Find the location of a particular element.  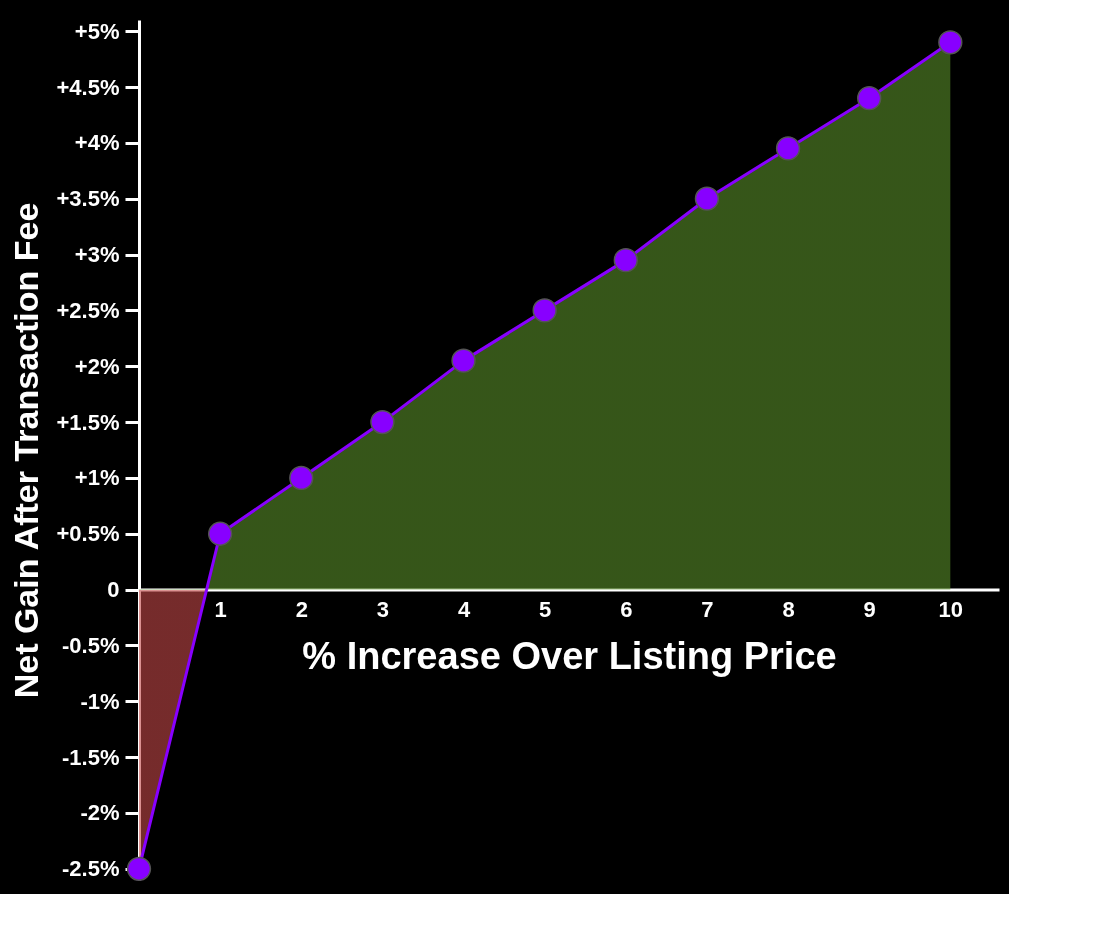

y-tick-label: +2% is located at coordinates (97, 366).